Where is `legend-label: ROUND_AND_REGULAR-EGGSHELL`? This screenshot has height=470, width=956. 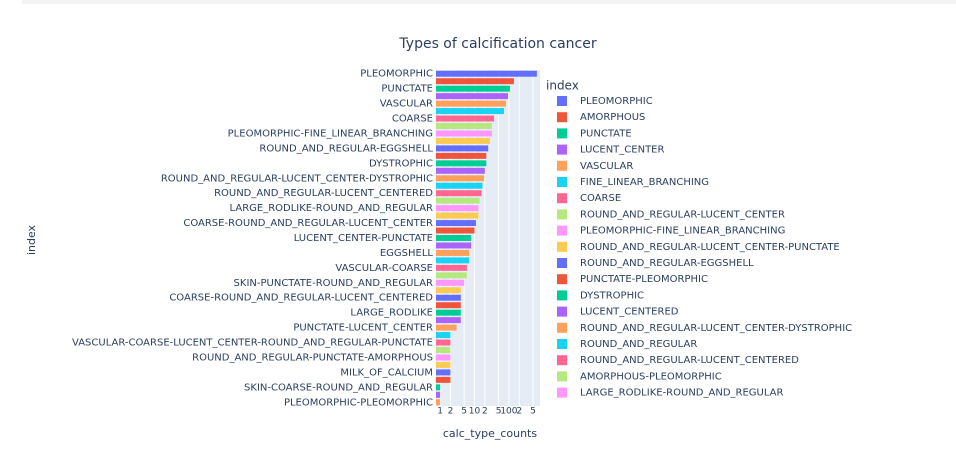
legend-label: ROUND_AND_REGULAR-EGGSHELL is located at coordinates (667, 263).